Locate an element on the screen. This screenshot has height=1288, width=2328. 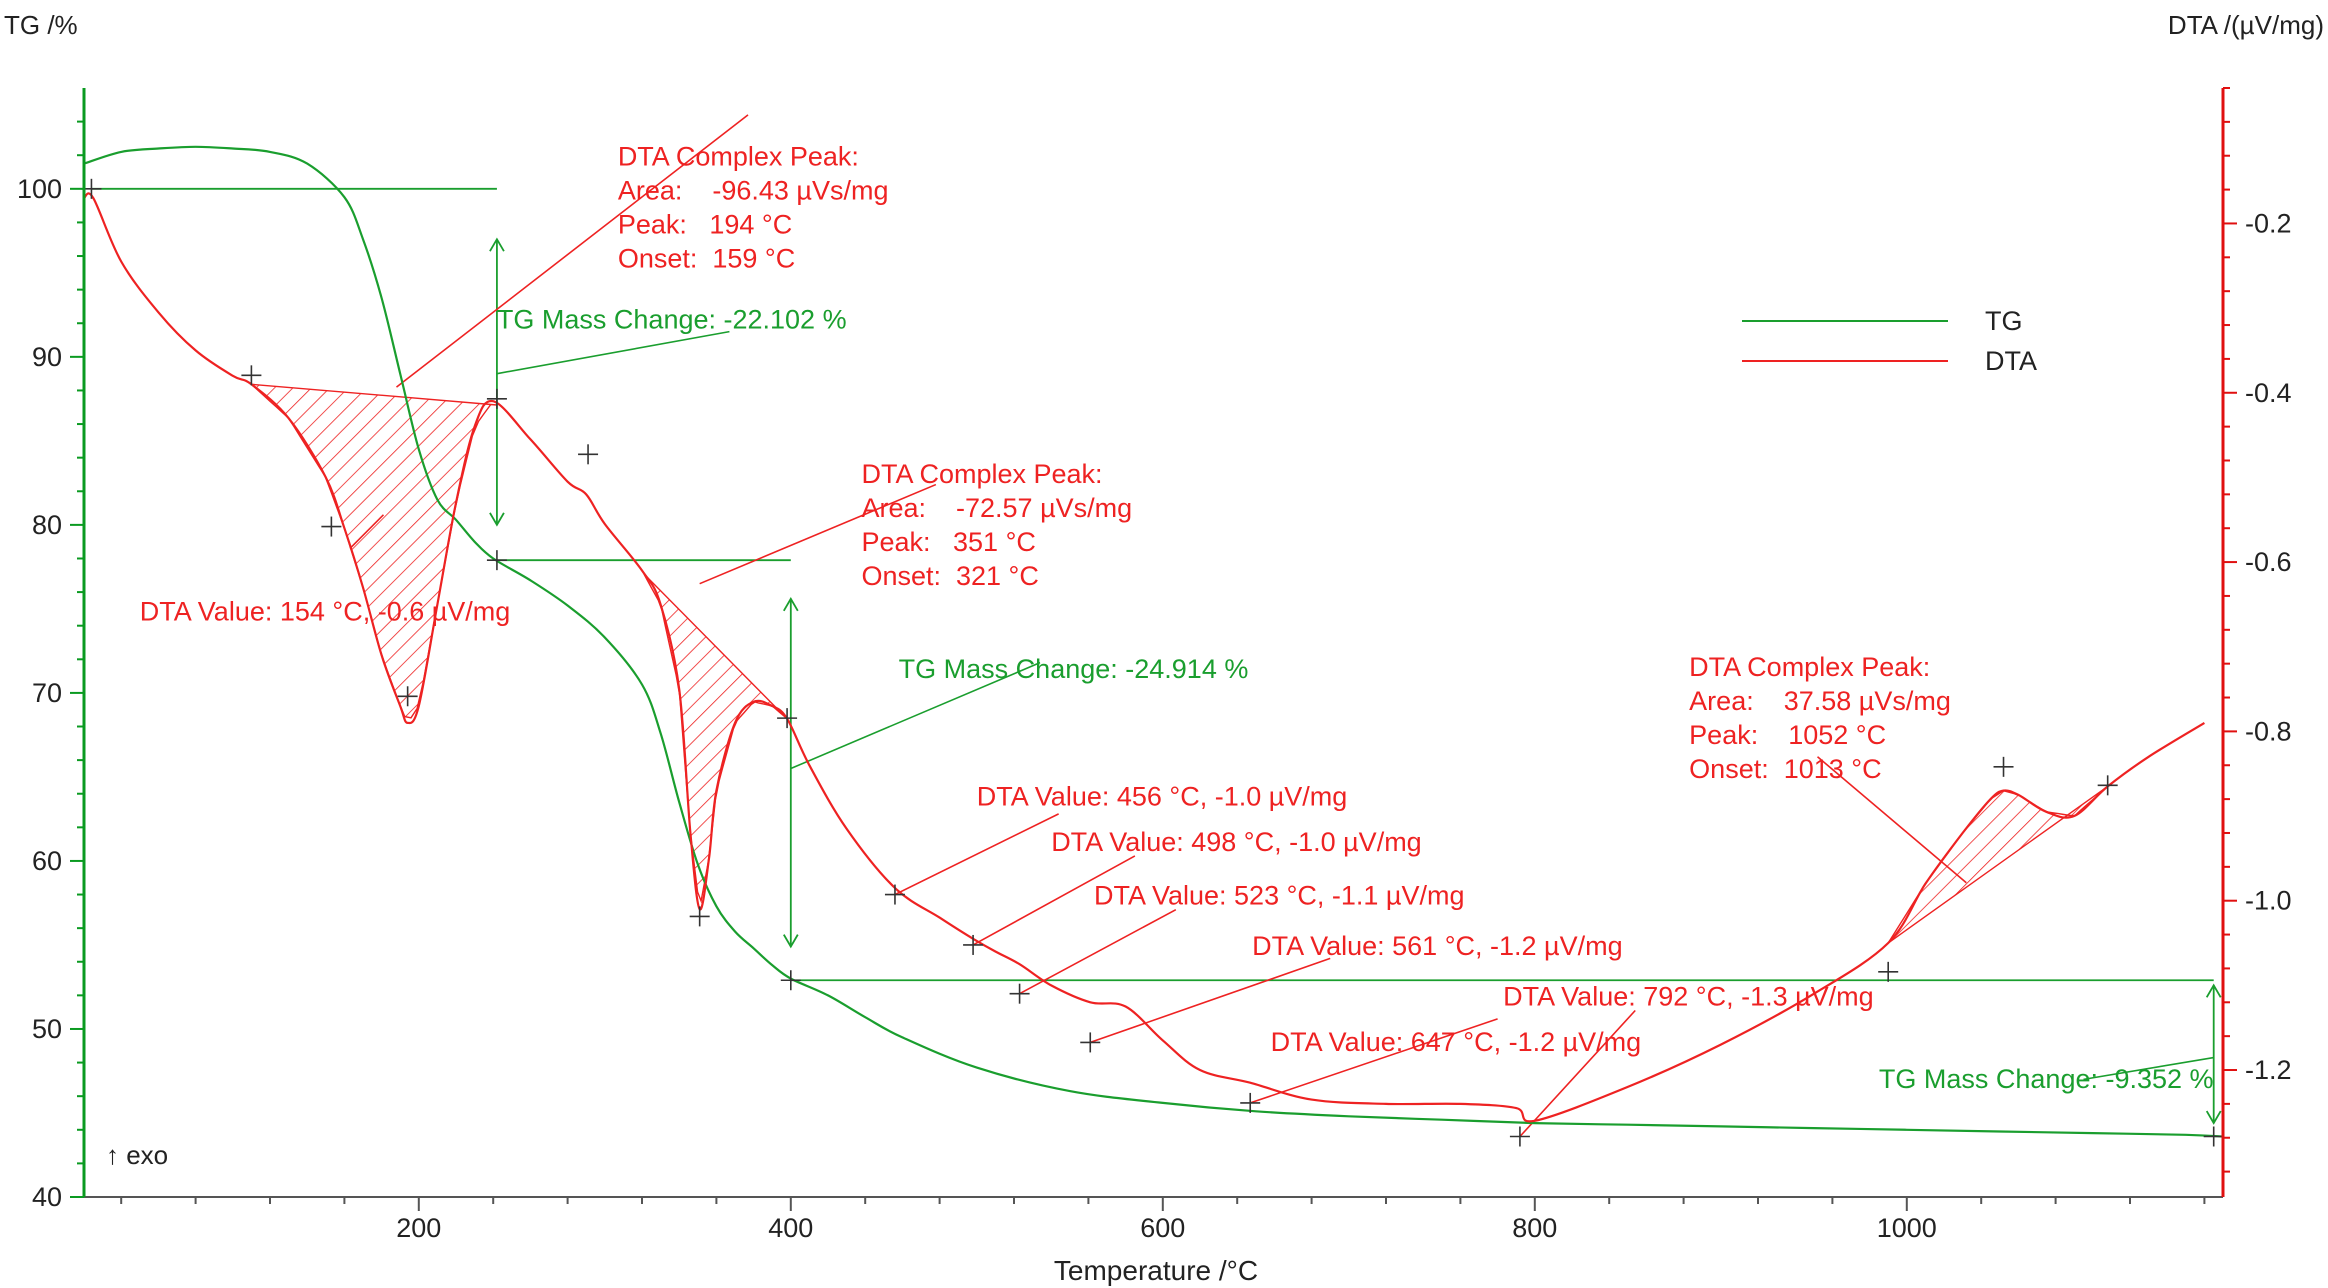
left-tick-label: 50 is located at coordinates (47, 1029).